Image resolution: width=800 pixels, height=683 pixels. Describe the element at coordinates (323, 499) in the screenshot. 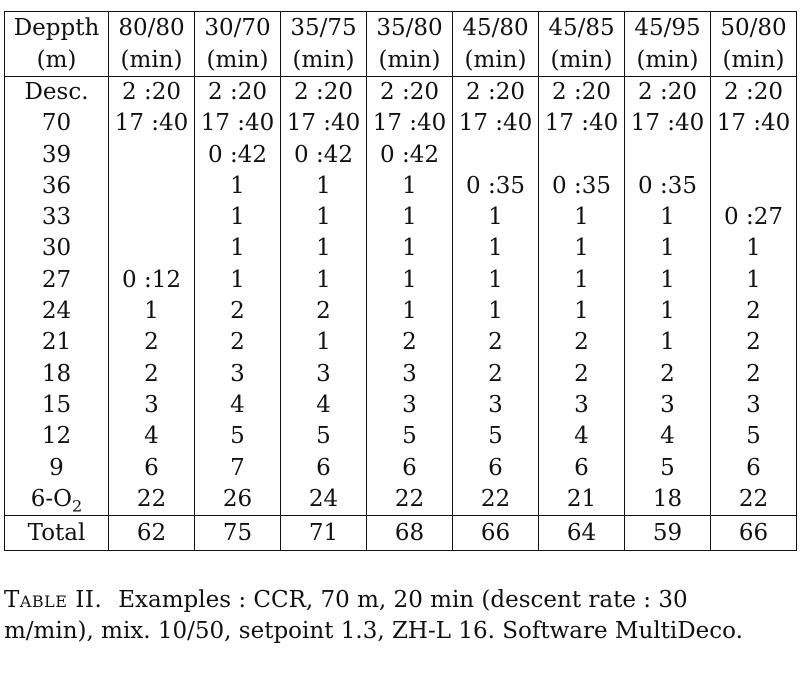

I see `time-cell: 24` at that location.